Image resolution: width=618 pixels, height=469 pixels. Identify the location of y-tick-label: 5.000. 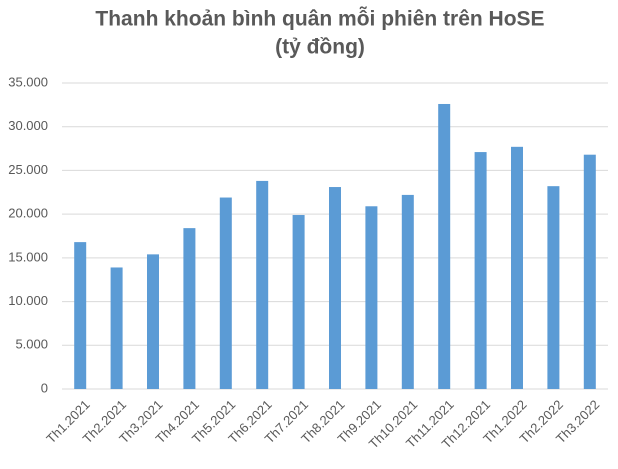
(31, 344).